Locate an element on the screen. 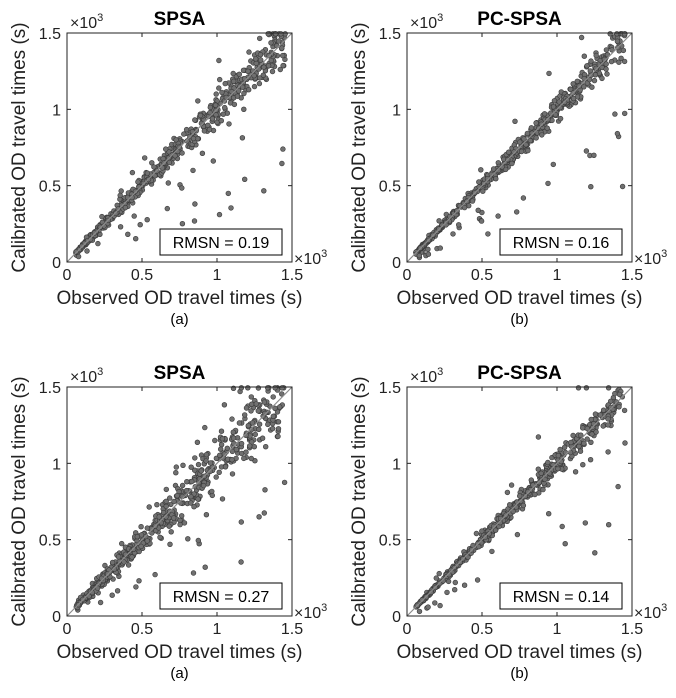  rmsn-label: RMSN = 0.19 is located at coordinates (221, 243).